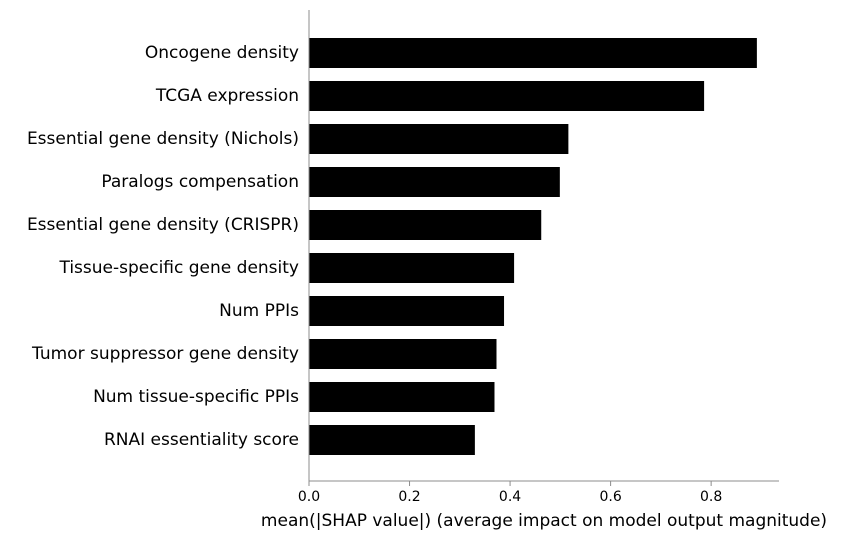  I want to click on x-ticks-group: 0.0 0.2 0.4 0.6 0.8, so click(510, 493).